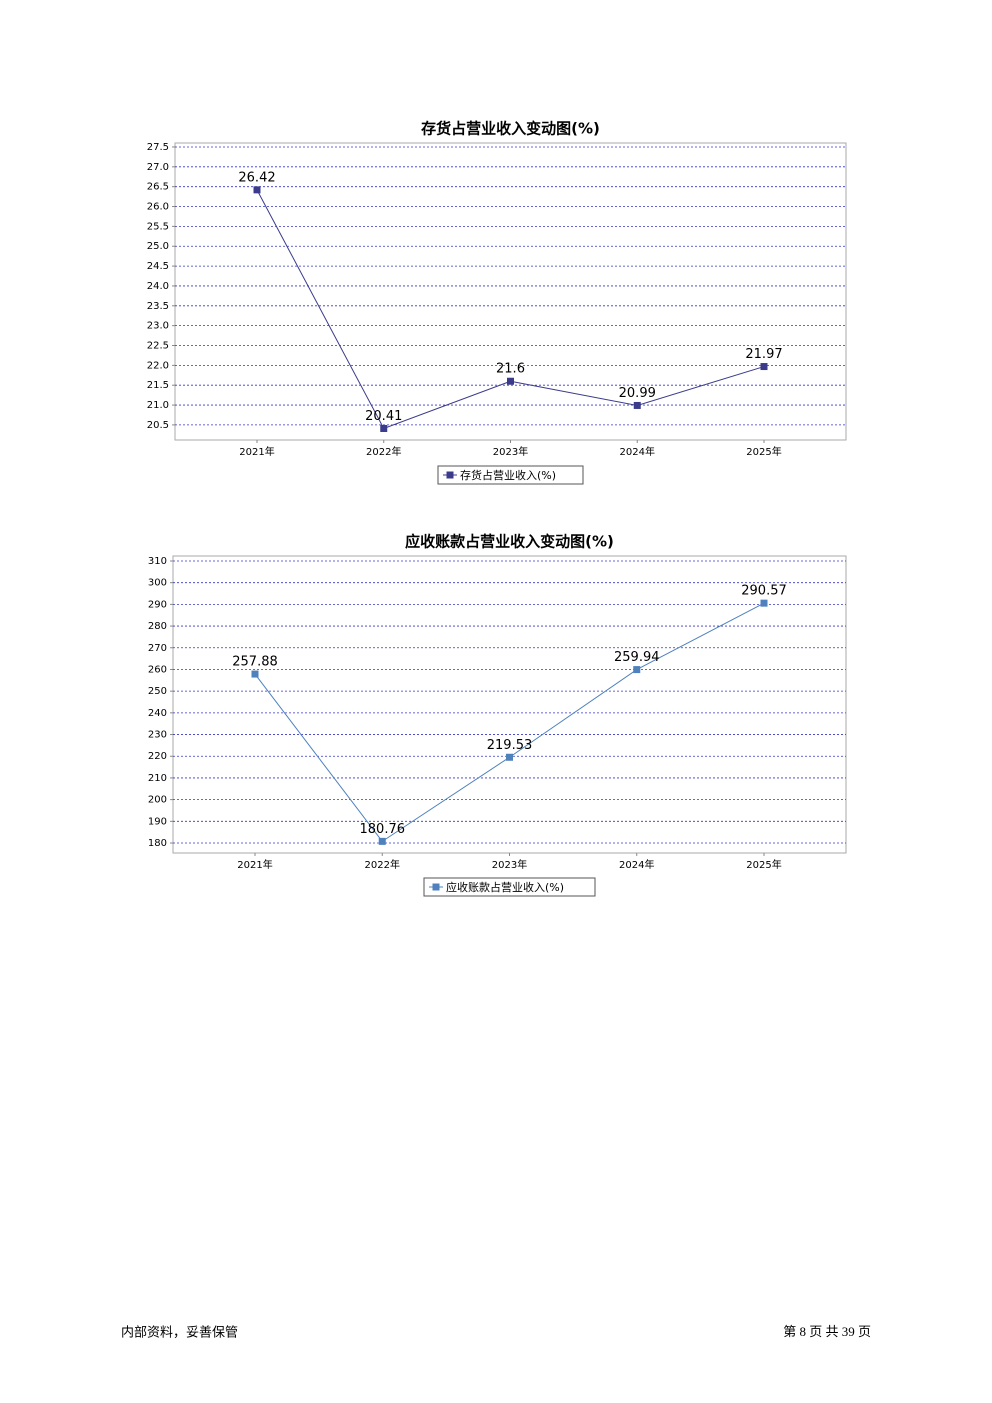 The width and height of the screenshot is (992, 1403). I want to click on y-tick-label: 24.5, so click(158, 266).